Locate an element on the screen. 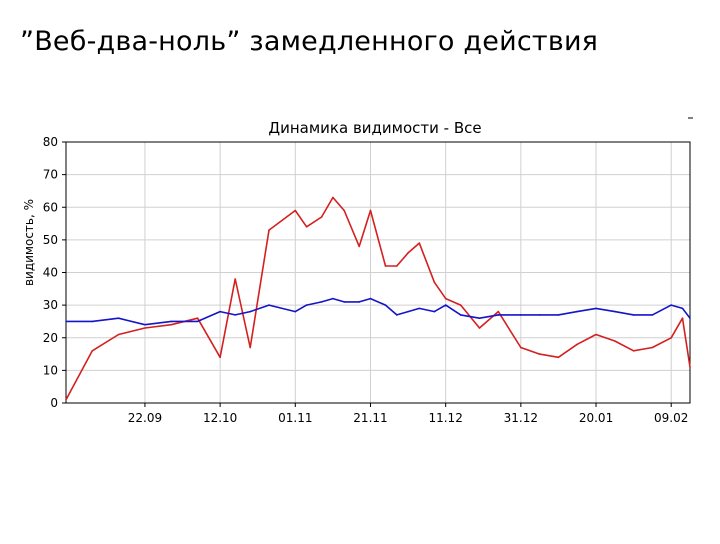  y-tick-label: 50 is located at coordinates (50, 240).